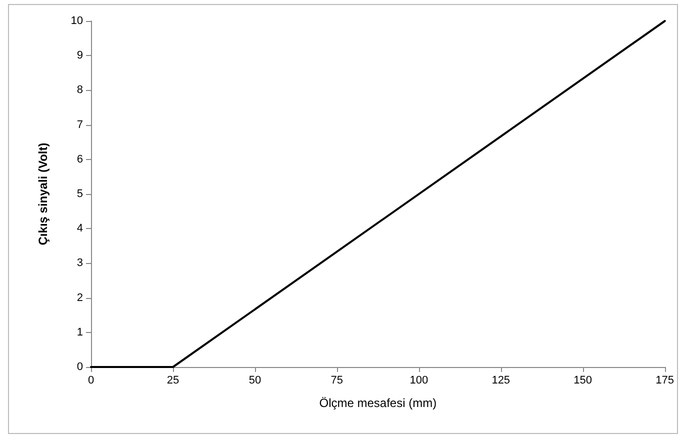  I want to click on y-tick-label: 2, so click(79, 298).